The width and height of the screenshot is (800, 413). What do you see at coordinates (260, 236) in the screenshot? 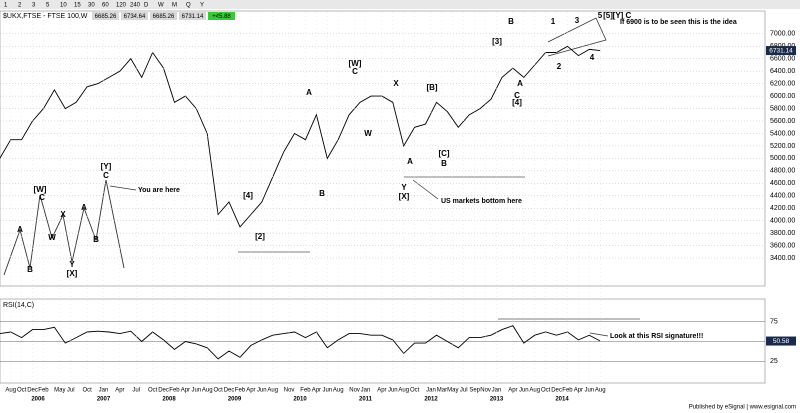
I see `wave-label: [2]` at bounding box center [260, 236].